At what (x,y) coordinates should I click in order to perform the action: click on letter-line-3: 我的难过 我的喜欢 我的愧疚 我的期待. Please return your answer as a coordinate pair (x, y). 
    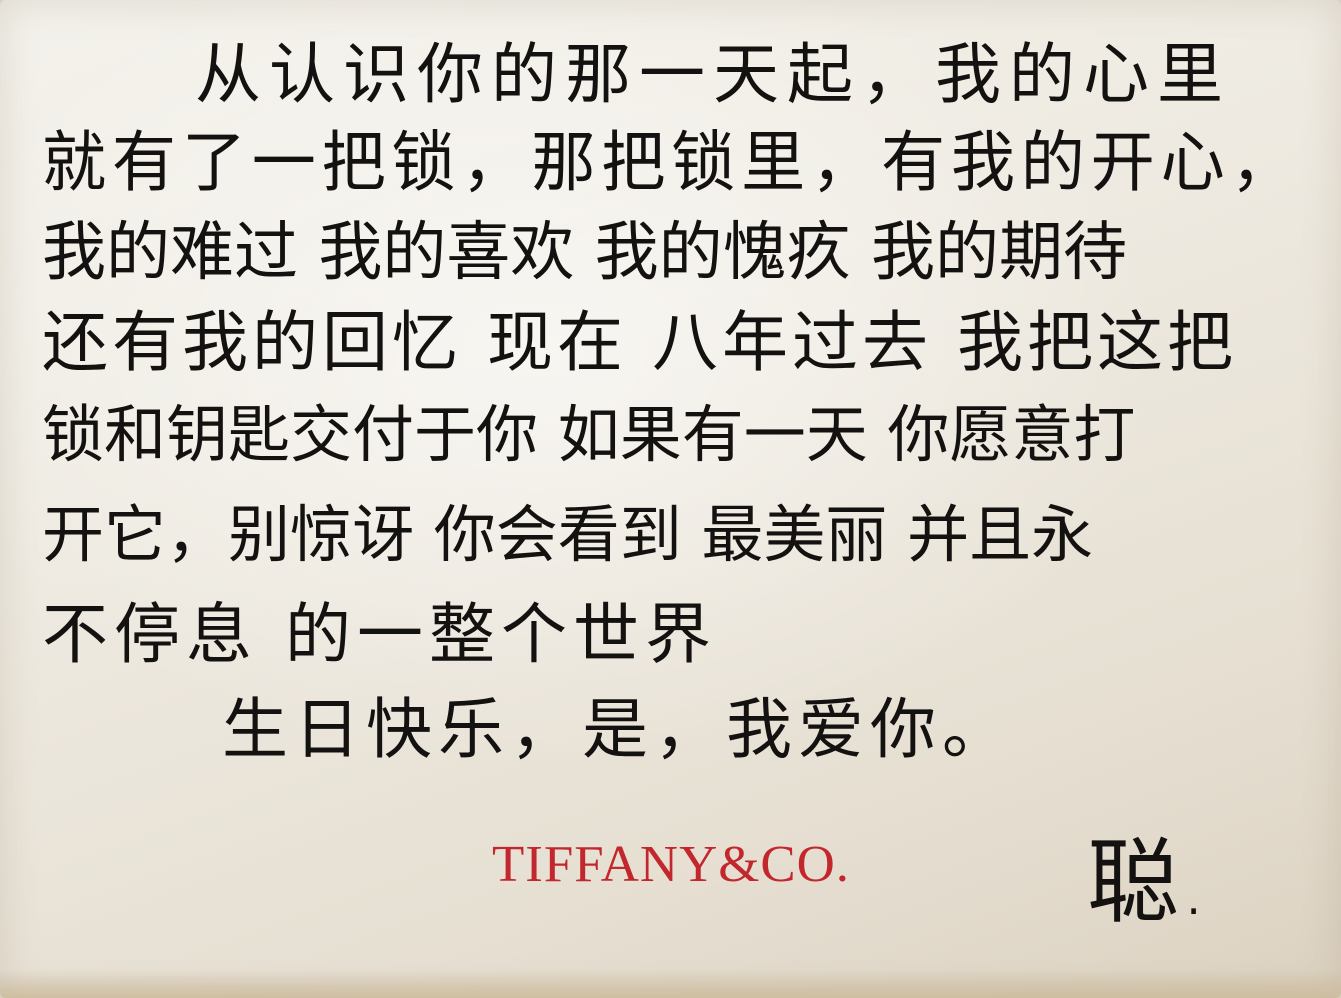
    Looking at the image, I should click on (585, 253).